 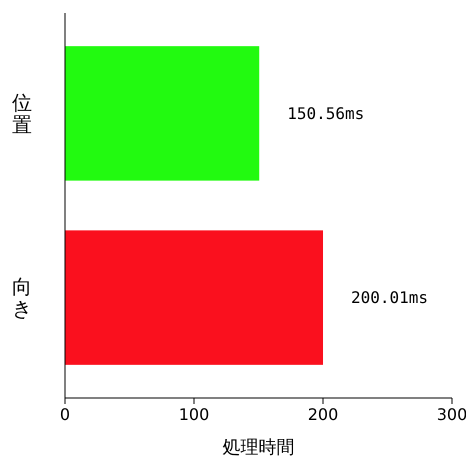 What do you see at coordinates (323, 414) in the screenshot?
I see `x-tick-label: 200` at bounding box center [323, 414].